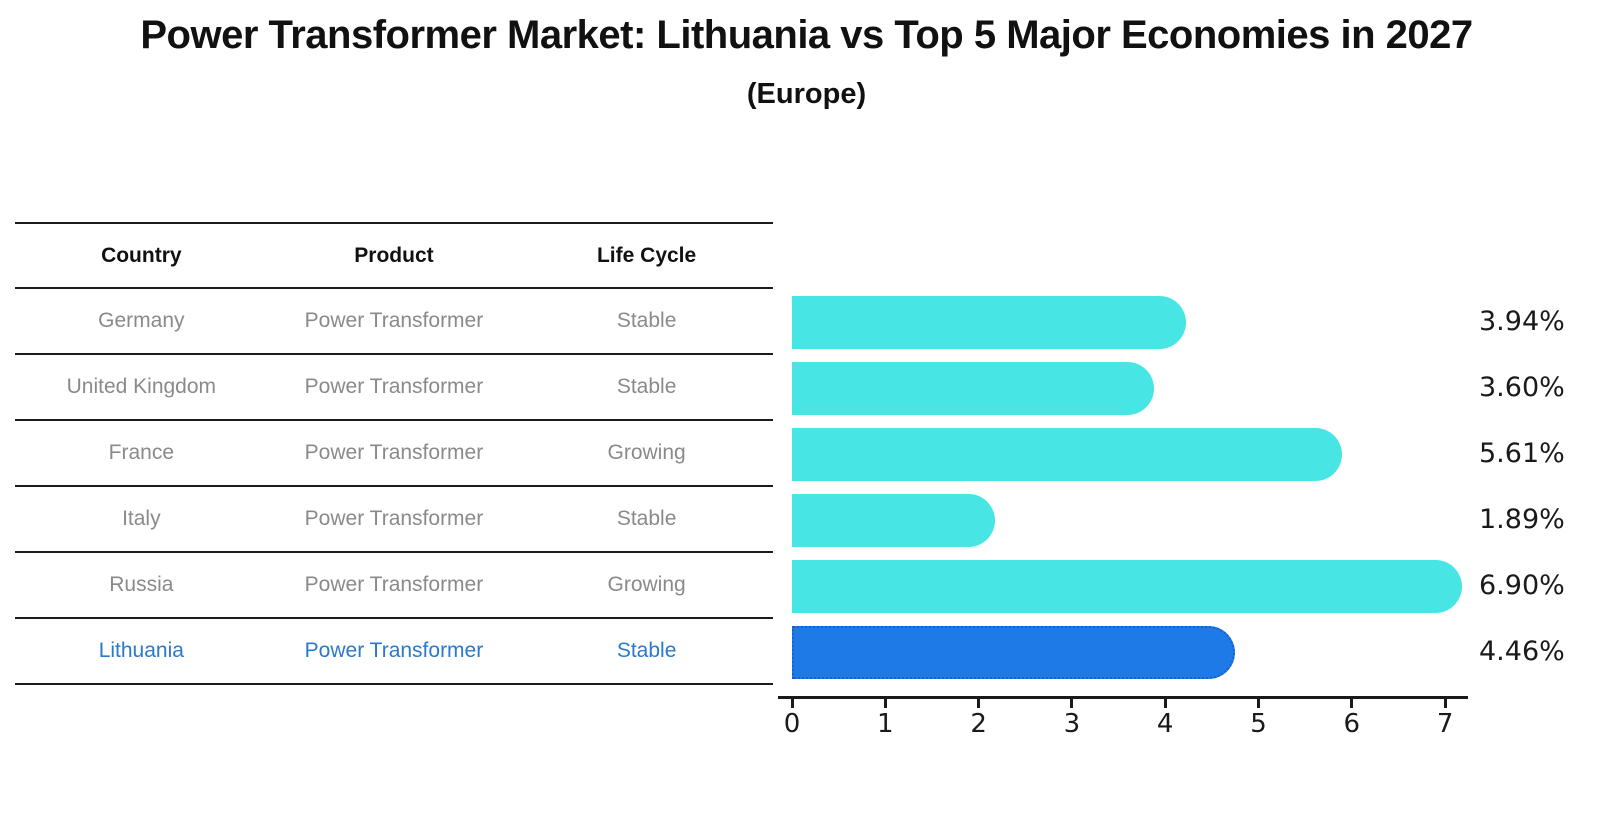 This screenshot has height=823, width=1613. Describe the element at coordinates (885, 724) in the screenshot. I see `x-tick-label-1: 1` at that location.